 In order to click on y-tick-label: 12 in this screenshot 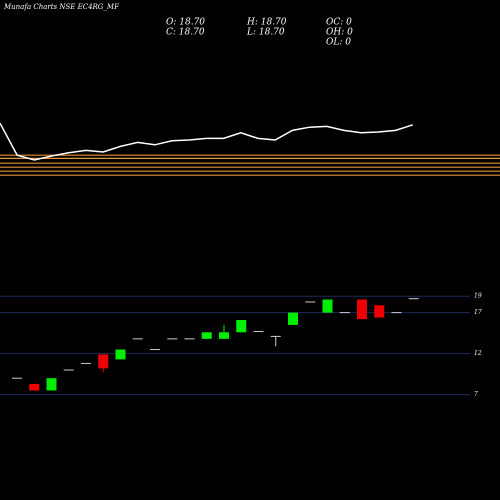, I will do `click(478, 353)`.